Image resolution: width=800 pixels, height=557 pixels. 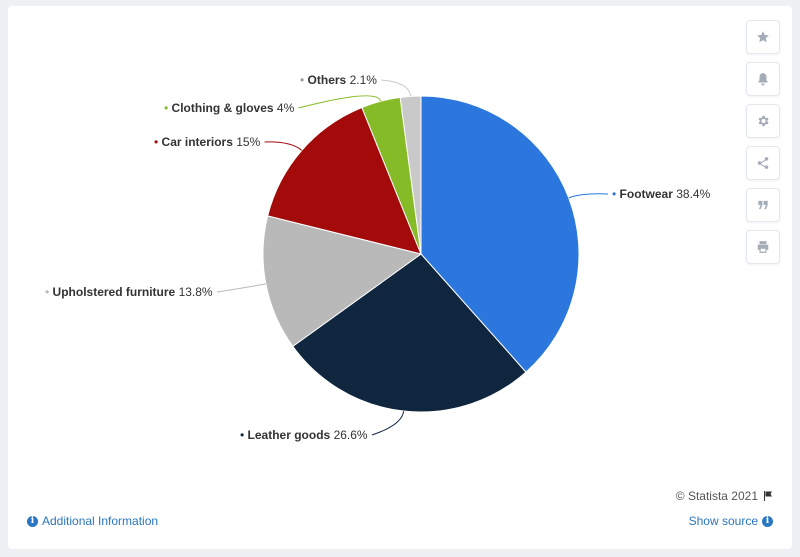 I want to click on notification-button, so click(x=763, y=79).